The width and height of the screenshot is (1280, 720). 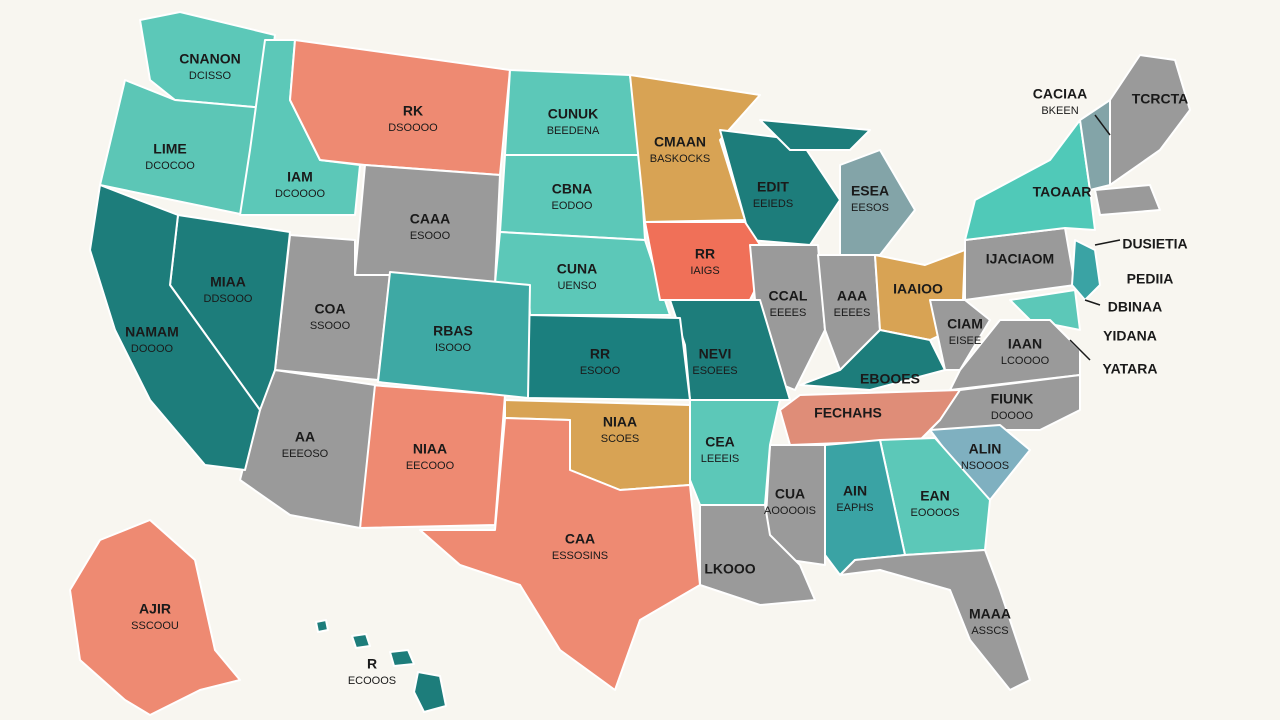 What do you see at coordinates (890, 379) in the screenshot?
I see `state-label: EBOOES` at bounding box center [890, 379].